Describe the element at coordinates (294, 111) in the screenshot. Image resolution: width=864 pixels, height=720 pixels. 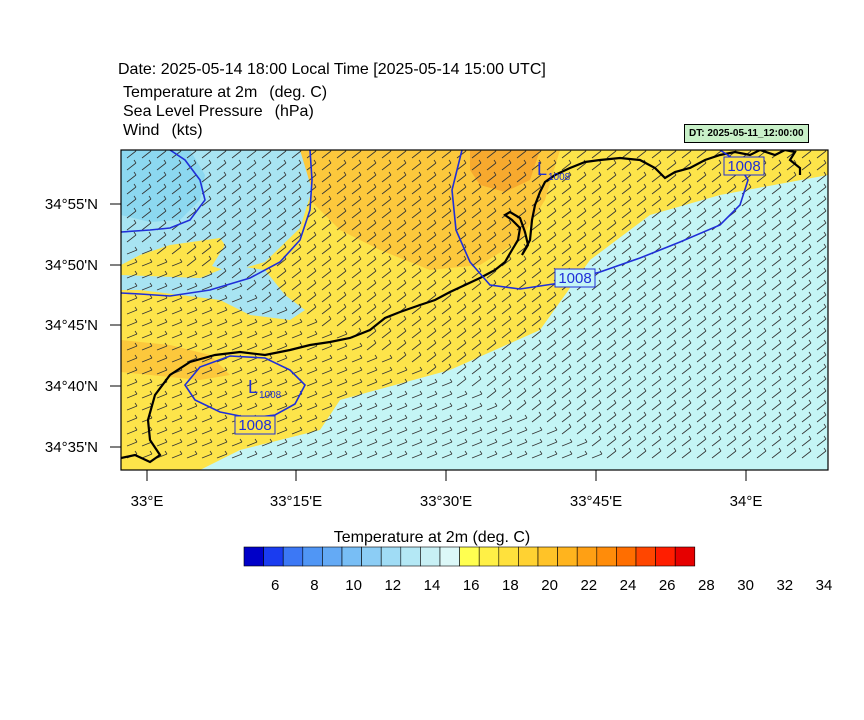
I see `field-unit: (hPa)` at that location.